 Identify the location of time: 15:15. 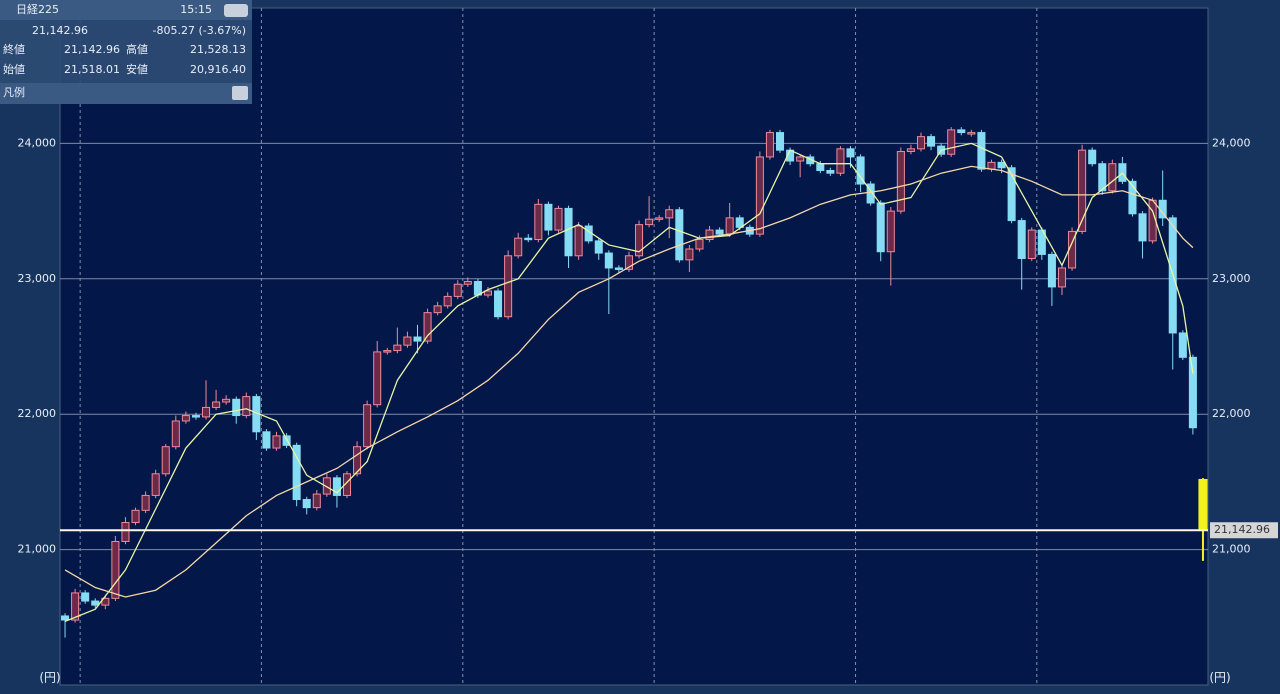
(196, 9).